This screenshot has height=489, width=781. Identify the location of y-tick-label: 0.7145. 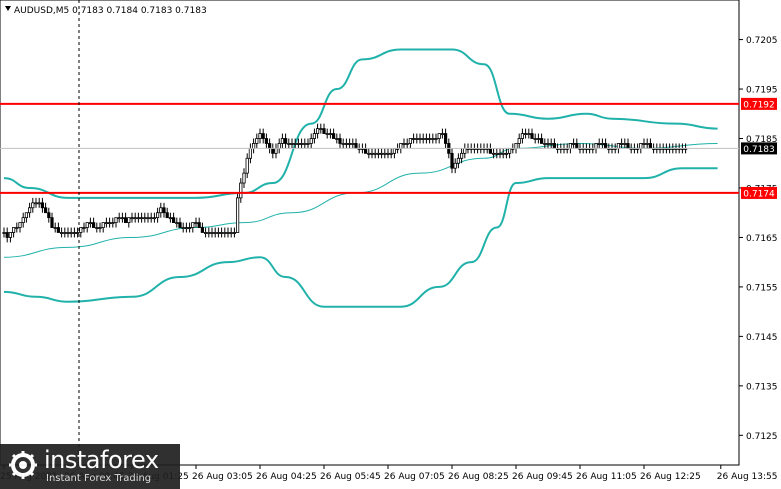
(762, 338).